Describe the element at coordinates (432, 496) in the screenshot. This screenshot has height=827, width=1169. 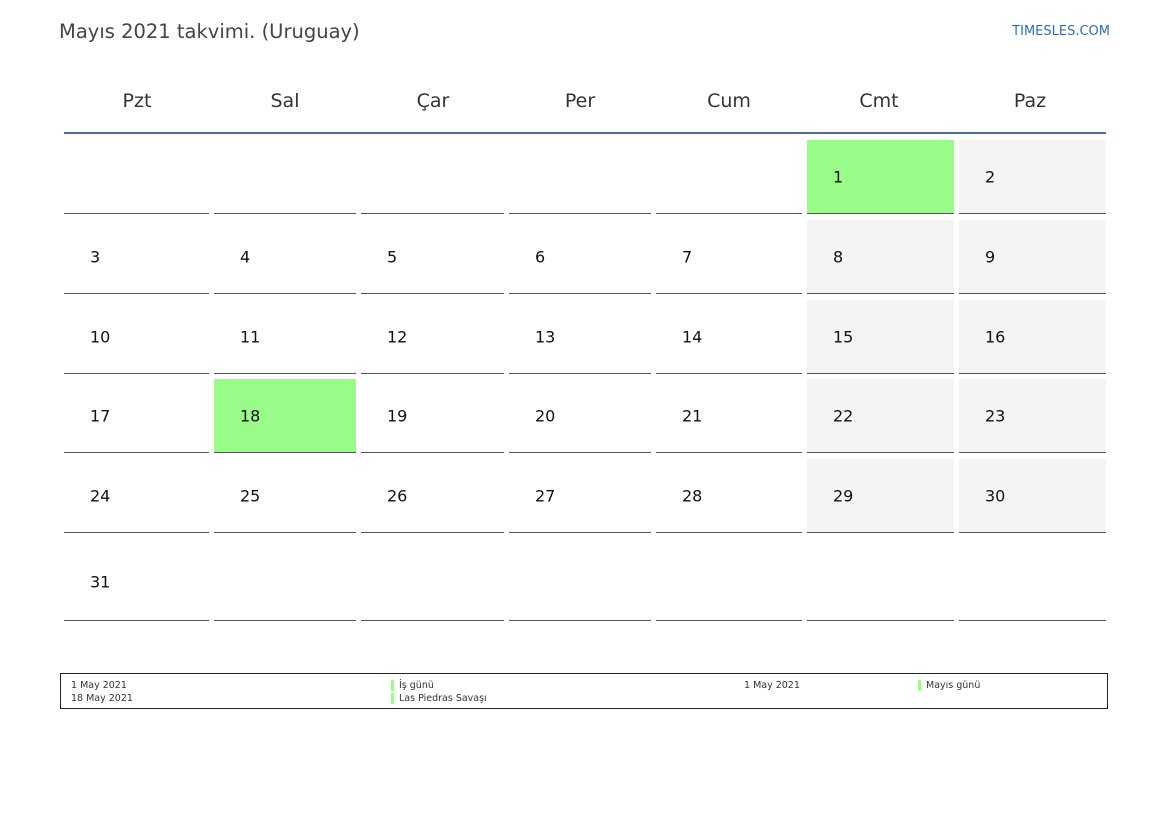
I see `day-cell: 26` at that location.